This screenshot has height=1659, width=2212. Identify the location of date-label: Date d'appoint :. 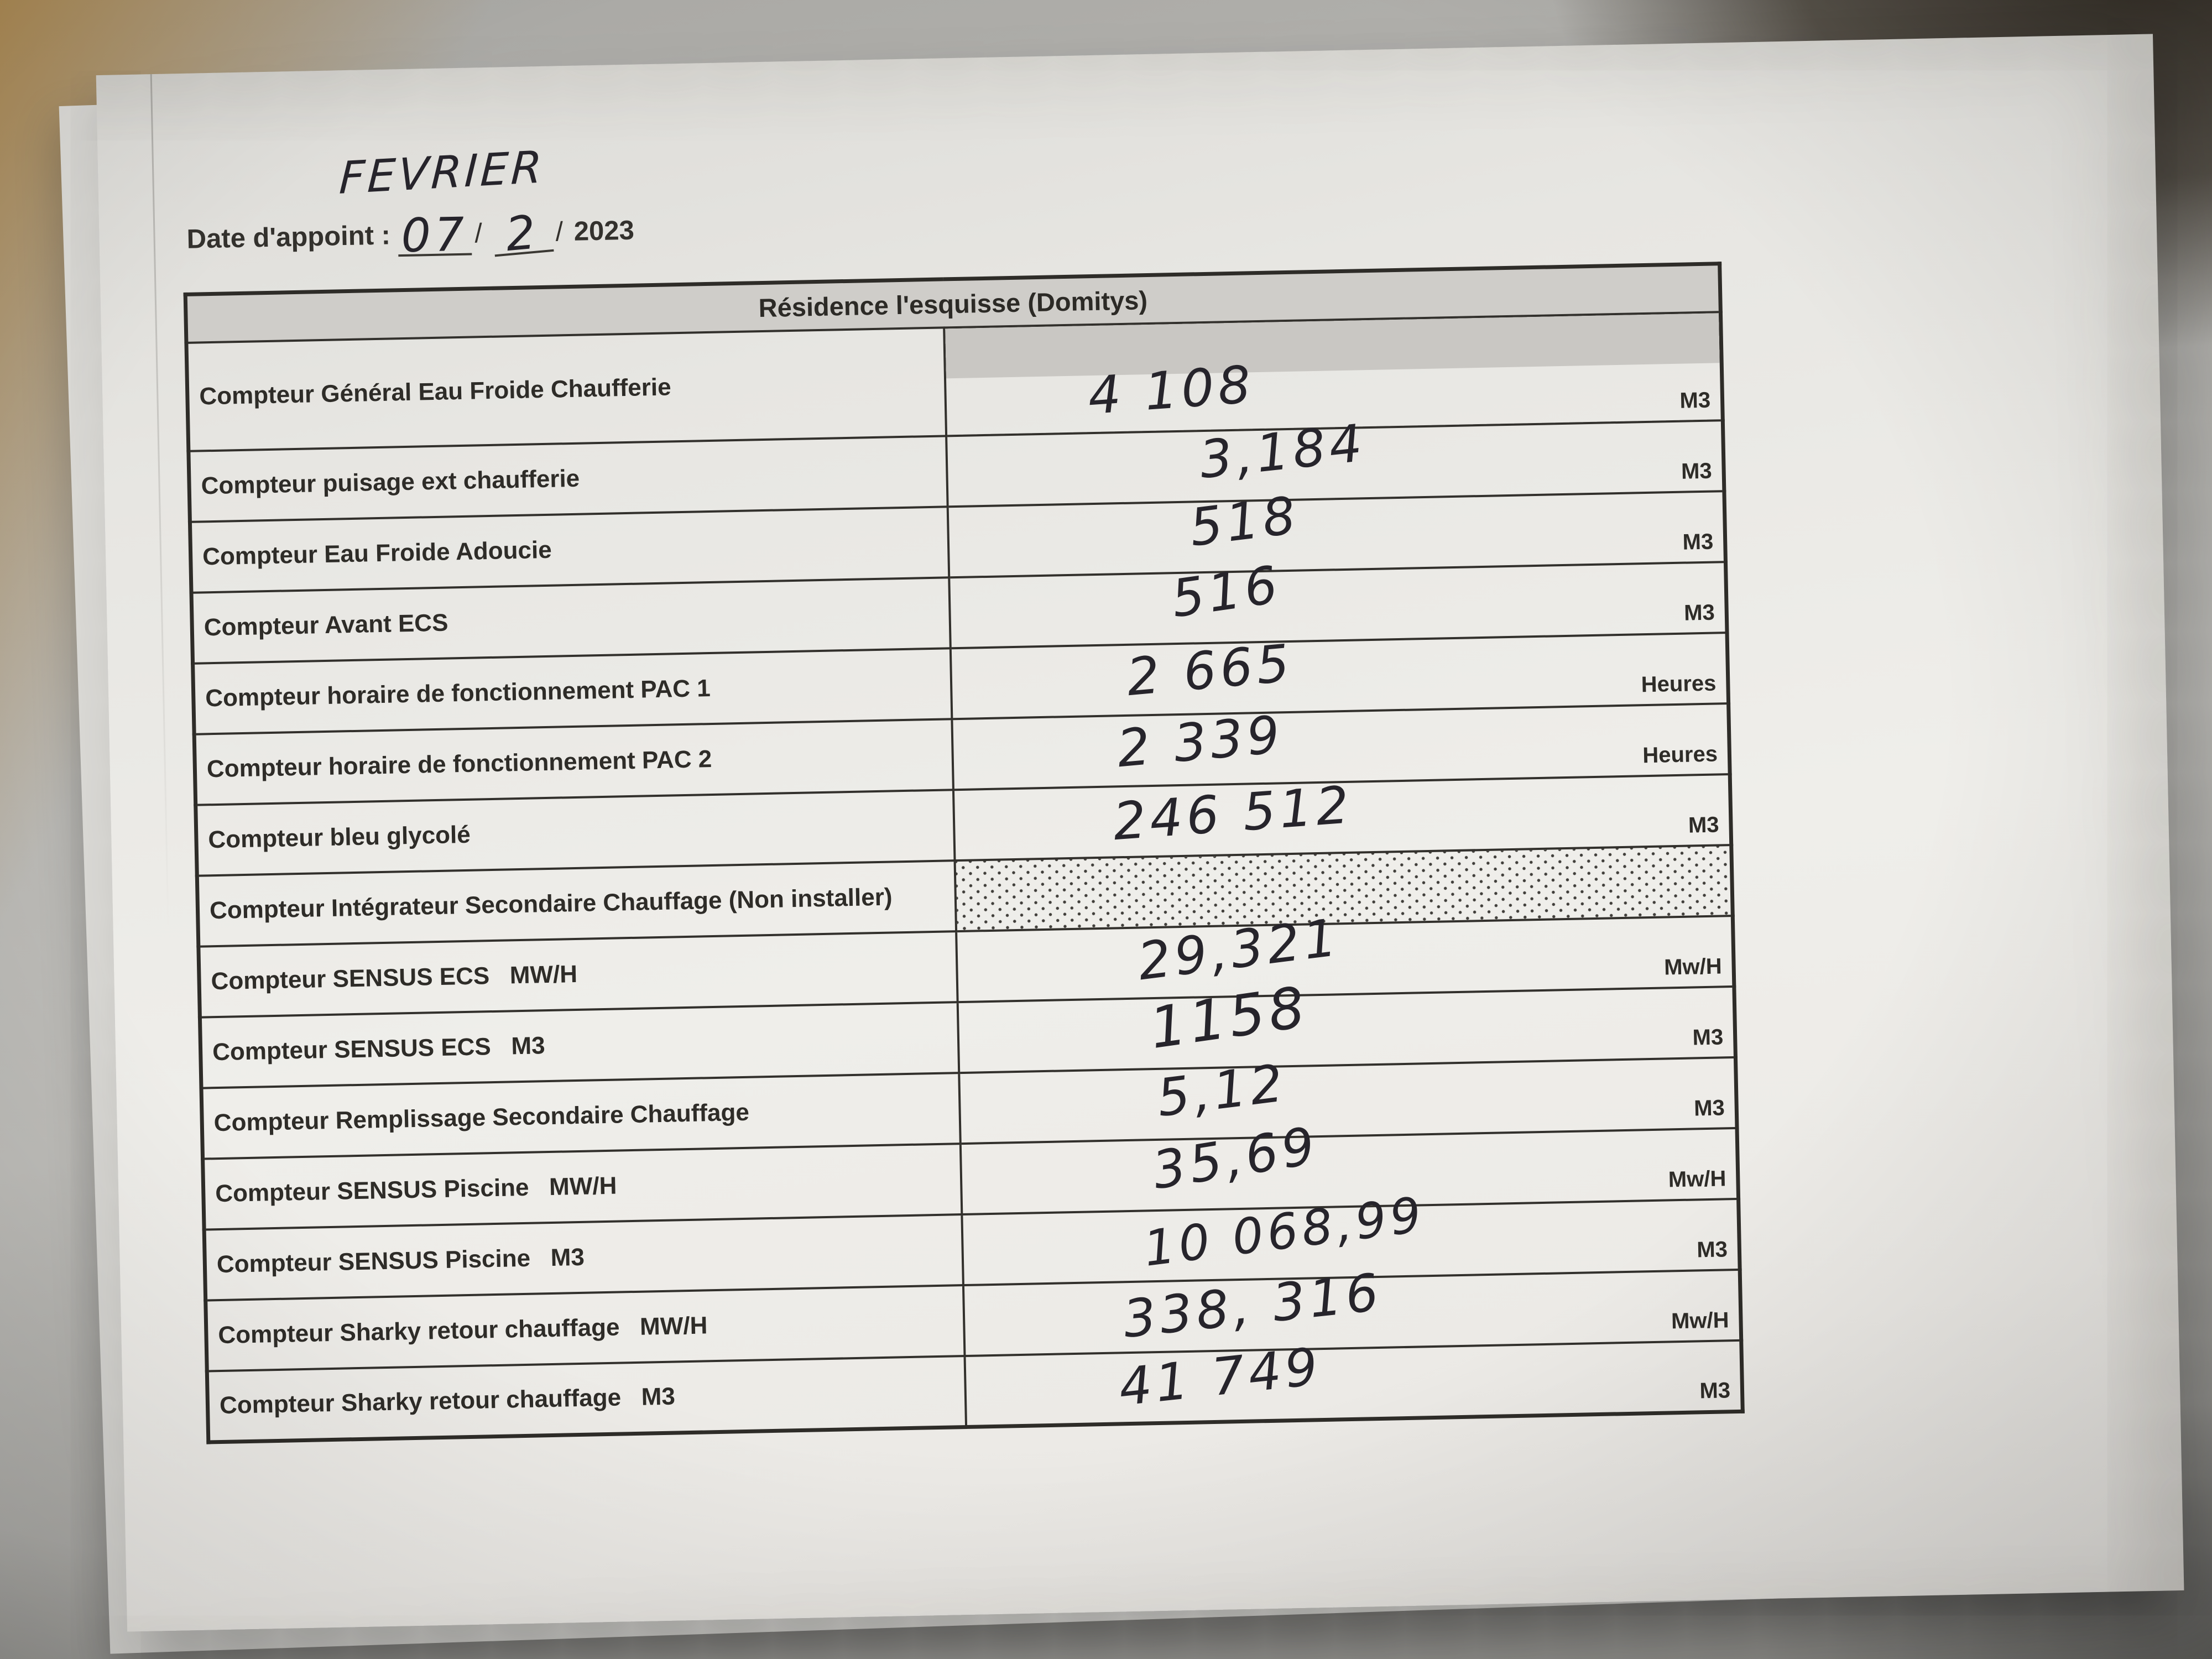
(288, 237).